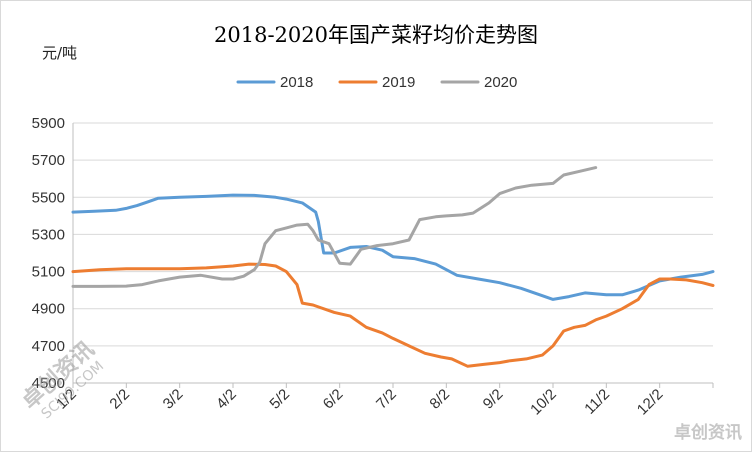  What do you see at coordinates (48, 234) in the screenshot?
I see `y-tick-label: 5300` at bounding box center [48, 234].